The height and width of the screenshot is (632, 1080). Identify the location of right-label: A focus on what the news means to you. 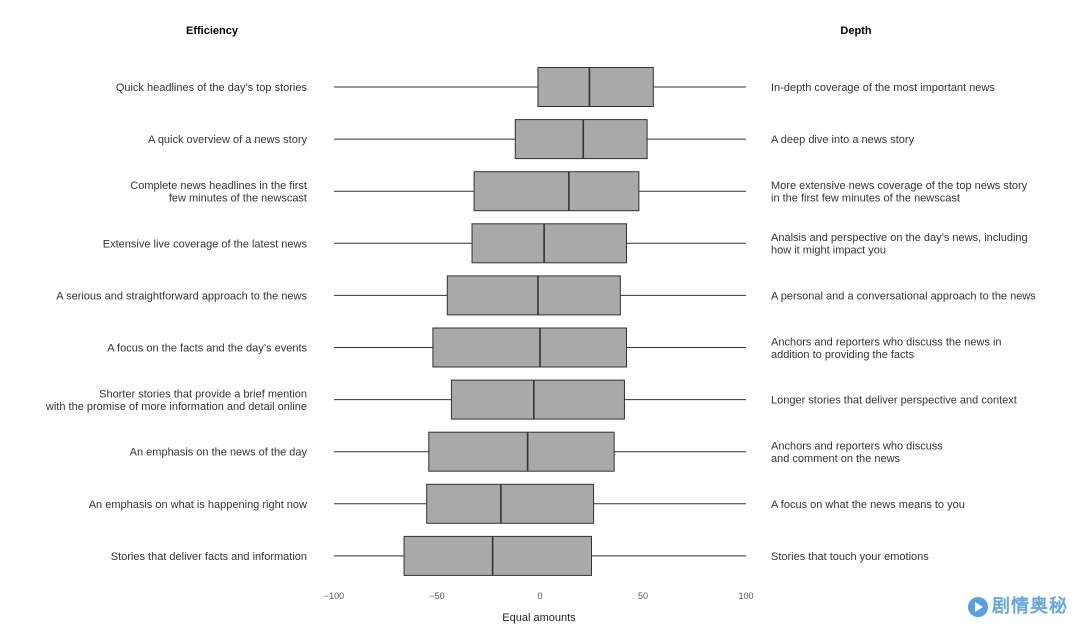
(868, 505).